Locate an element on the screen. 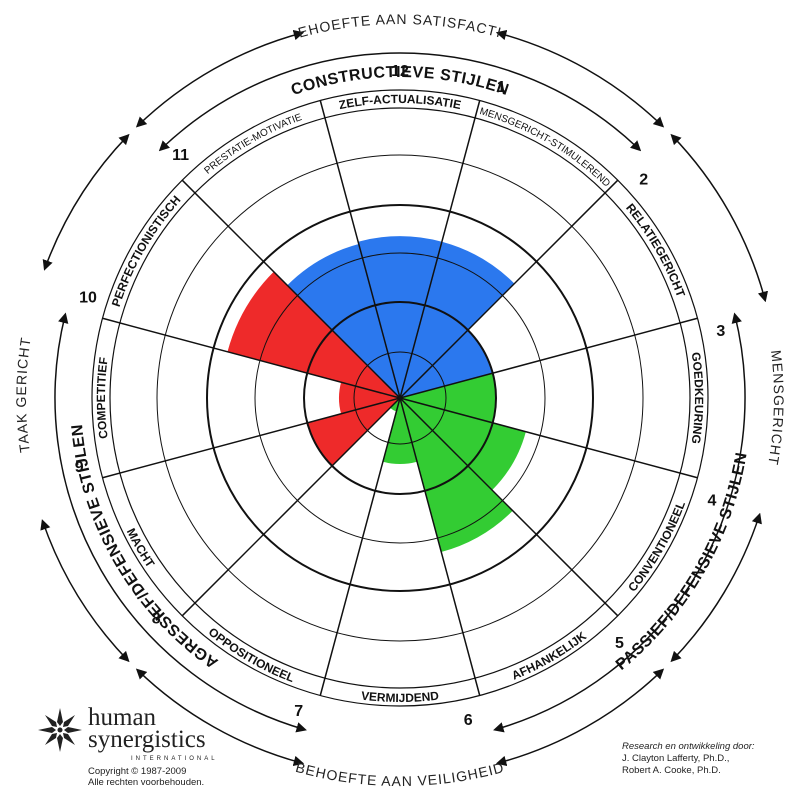 This screenshot has height=800, width=800. wedge-label: CONVENTIONEEL is located at coordinates (656, 546).